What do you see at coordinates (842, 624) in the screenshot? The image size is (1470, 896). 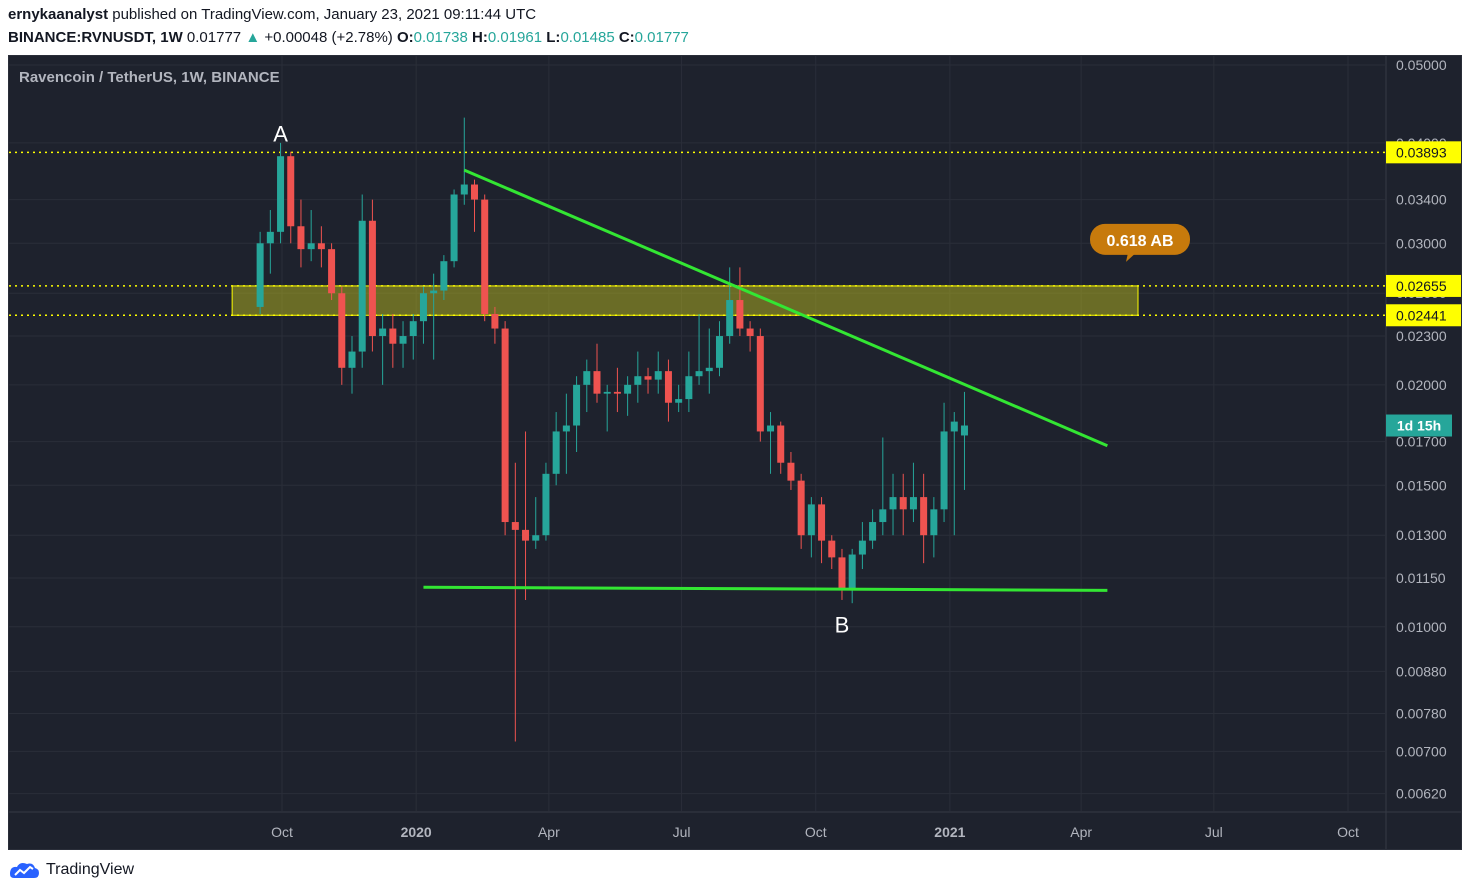 I see `point-label: B` at bounding box center [842, 624].